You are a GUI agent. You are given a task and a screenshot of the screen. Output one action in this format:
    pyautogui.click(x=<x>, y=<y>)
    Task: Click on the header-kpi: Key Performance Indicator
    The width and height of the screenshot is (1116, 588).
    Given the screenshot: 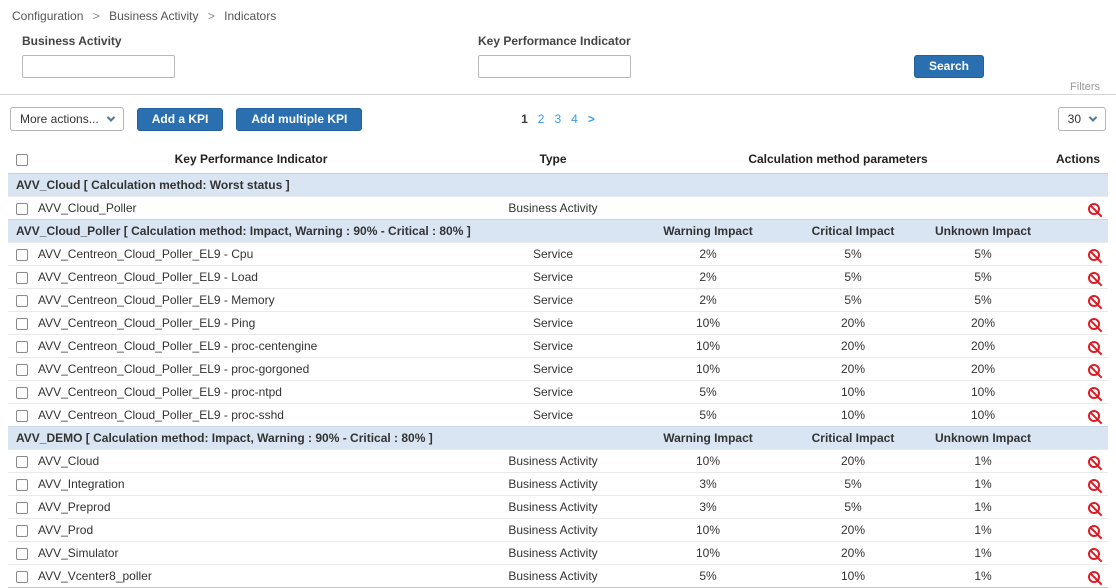 What is the action you would take?
    pyautogui.click(x=251, y=159)
    